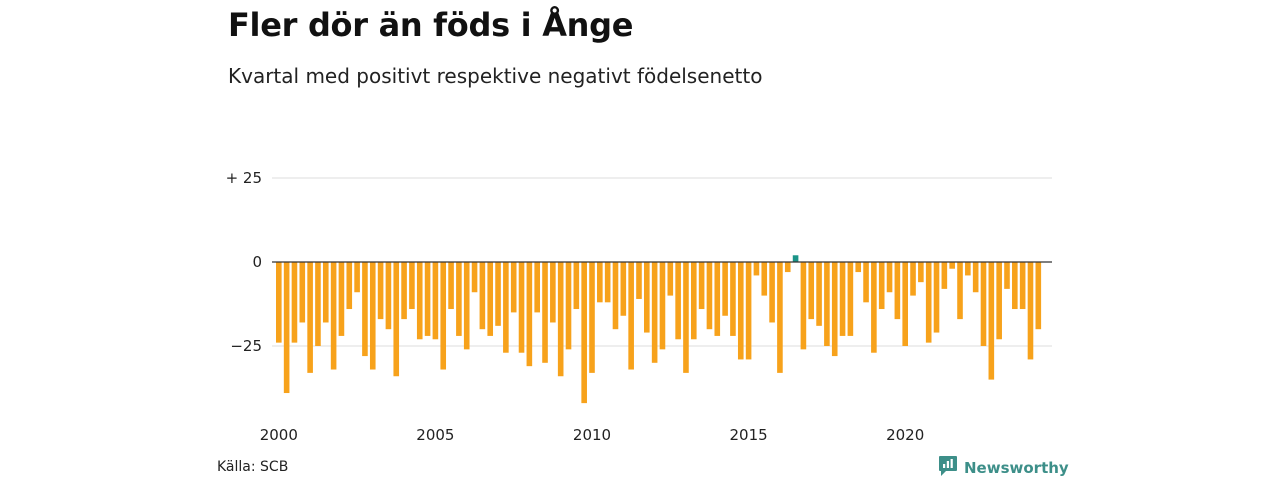 The image size is (1280, 481). What do you see at coordinates (842, 299) in the screenshot?
I see `bar-2018Q1` at bounding box center [842, 299].